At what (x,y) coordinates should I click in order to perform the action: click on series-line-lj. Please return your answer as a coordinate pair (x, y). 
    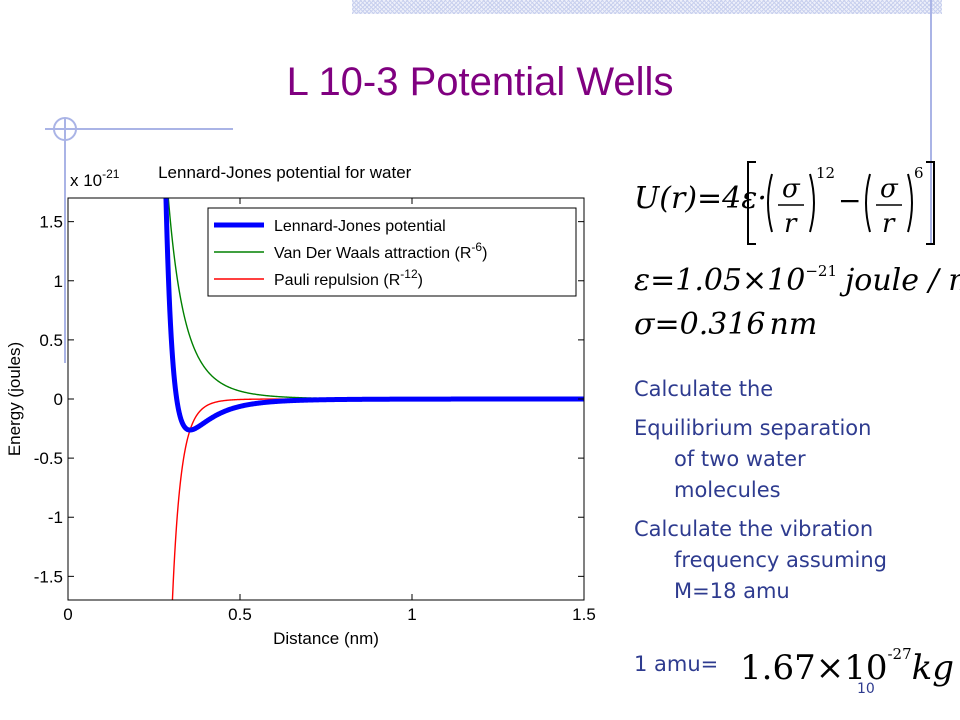
    Looking at the image, I should click on (373, 315).